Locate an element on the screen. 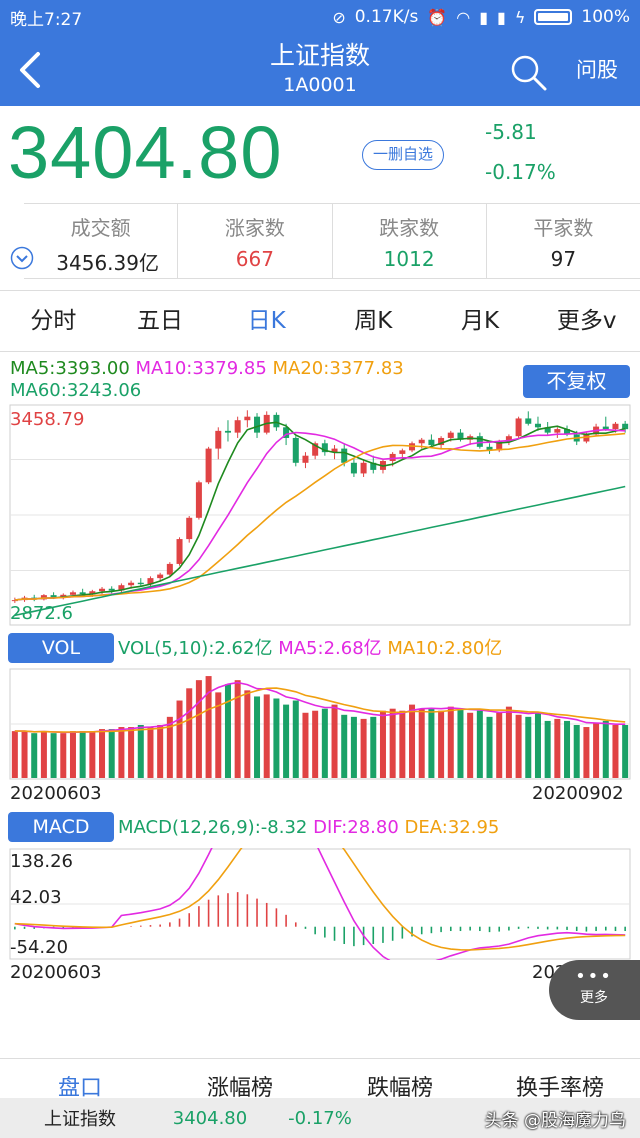 The image size is (640, 1138). macd-dea: DEA:32.95 is located at coordinates (452, 827).